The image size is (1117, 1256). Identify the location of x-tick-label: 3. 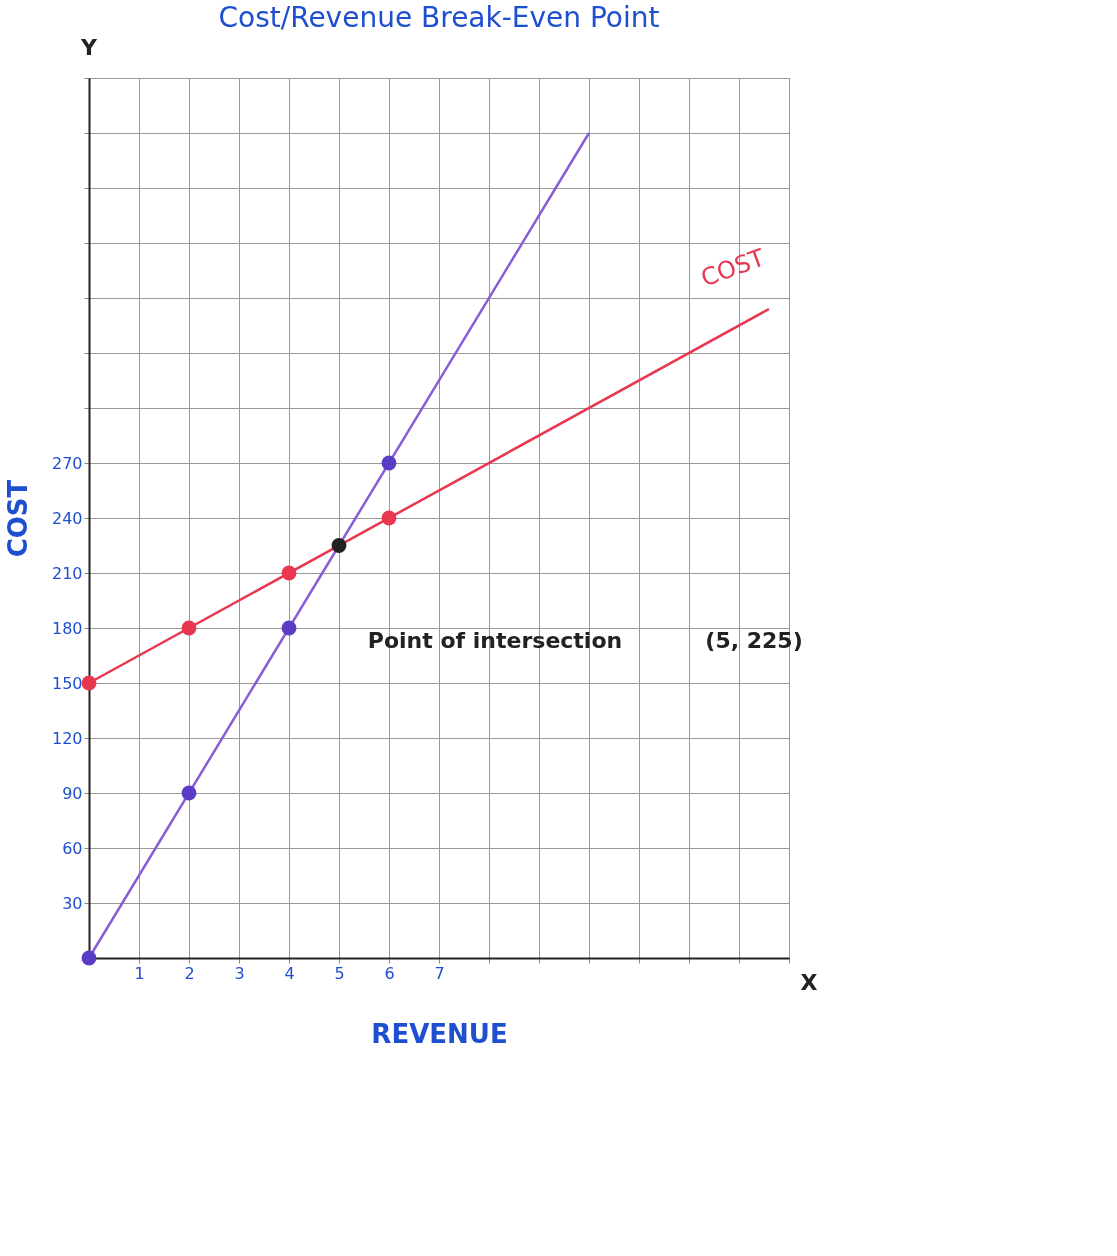
(239, 973).